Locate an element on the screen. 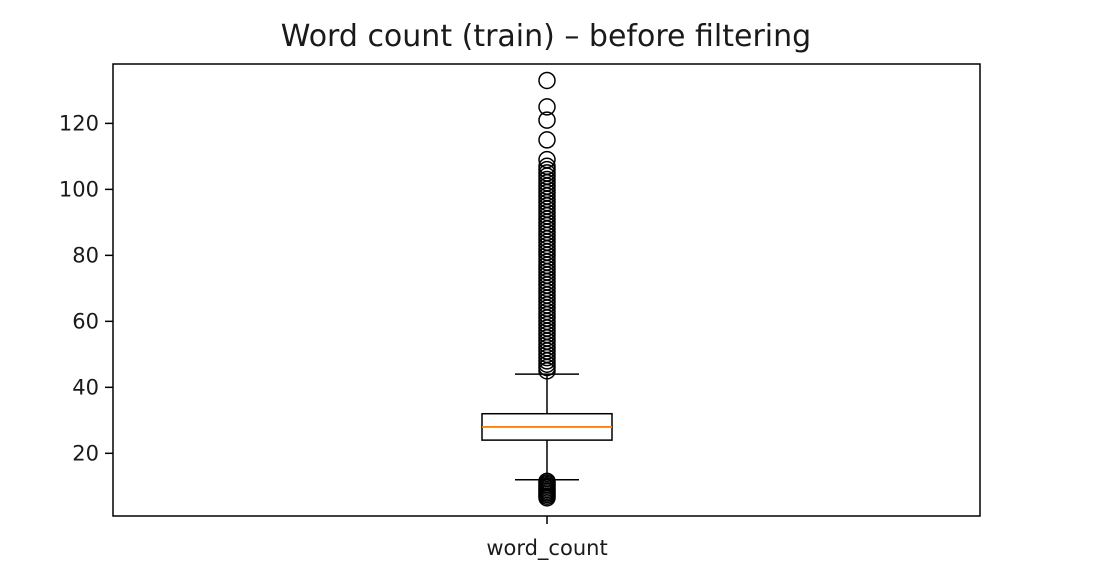 This screenshot has height=586, width=1108. chart-title: Word count (train) – before filtering is located at coordinates (546, 36).